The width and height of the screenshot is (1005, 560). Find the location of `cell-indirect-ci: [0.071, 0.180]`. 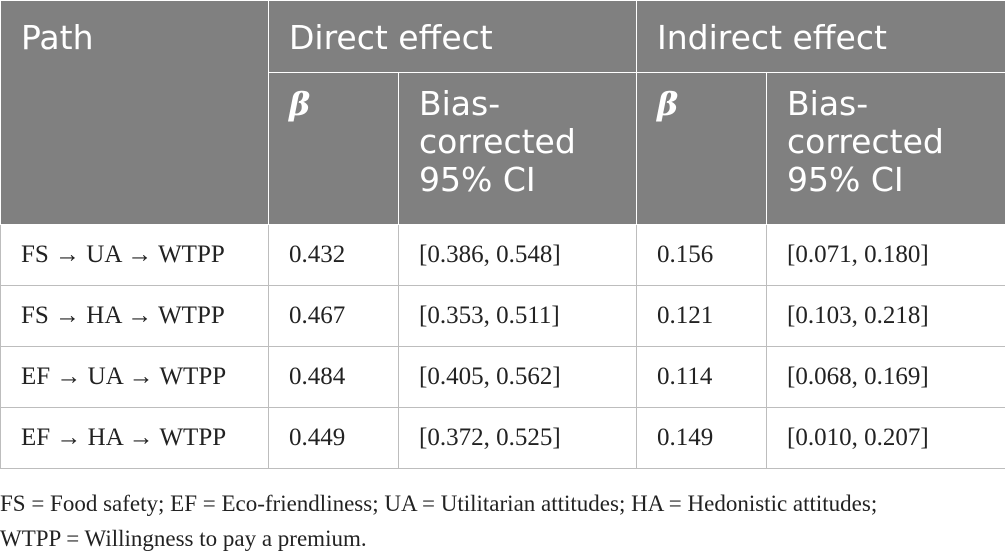

cell-indirect-ci: [0.071, 0.180] is located at coordinates (885, 255).